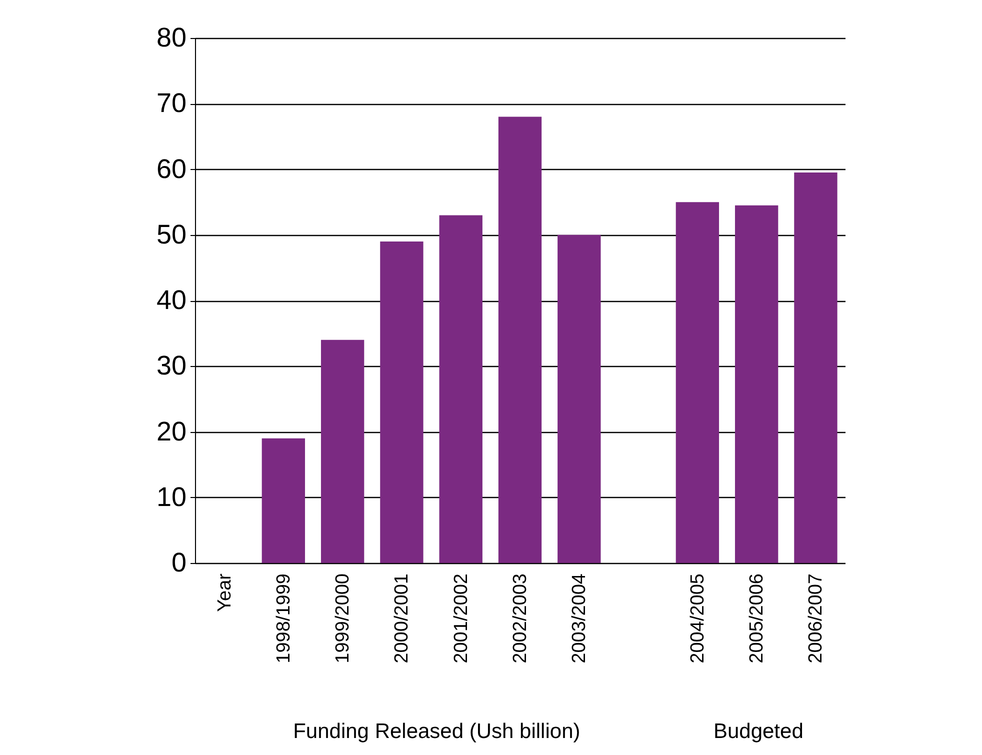 The width and height of the screenshot is (982, 755). I want to click on text: Funding Released (Ush billion), so click(436, 732).